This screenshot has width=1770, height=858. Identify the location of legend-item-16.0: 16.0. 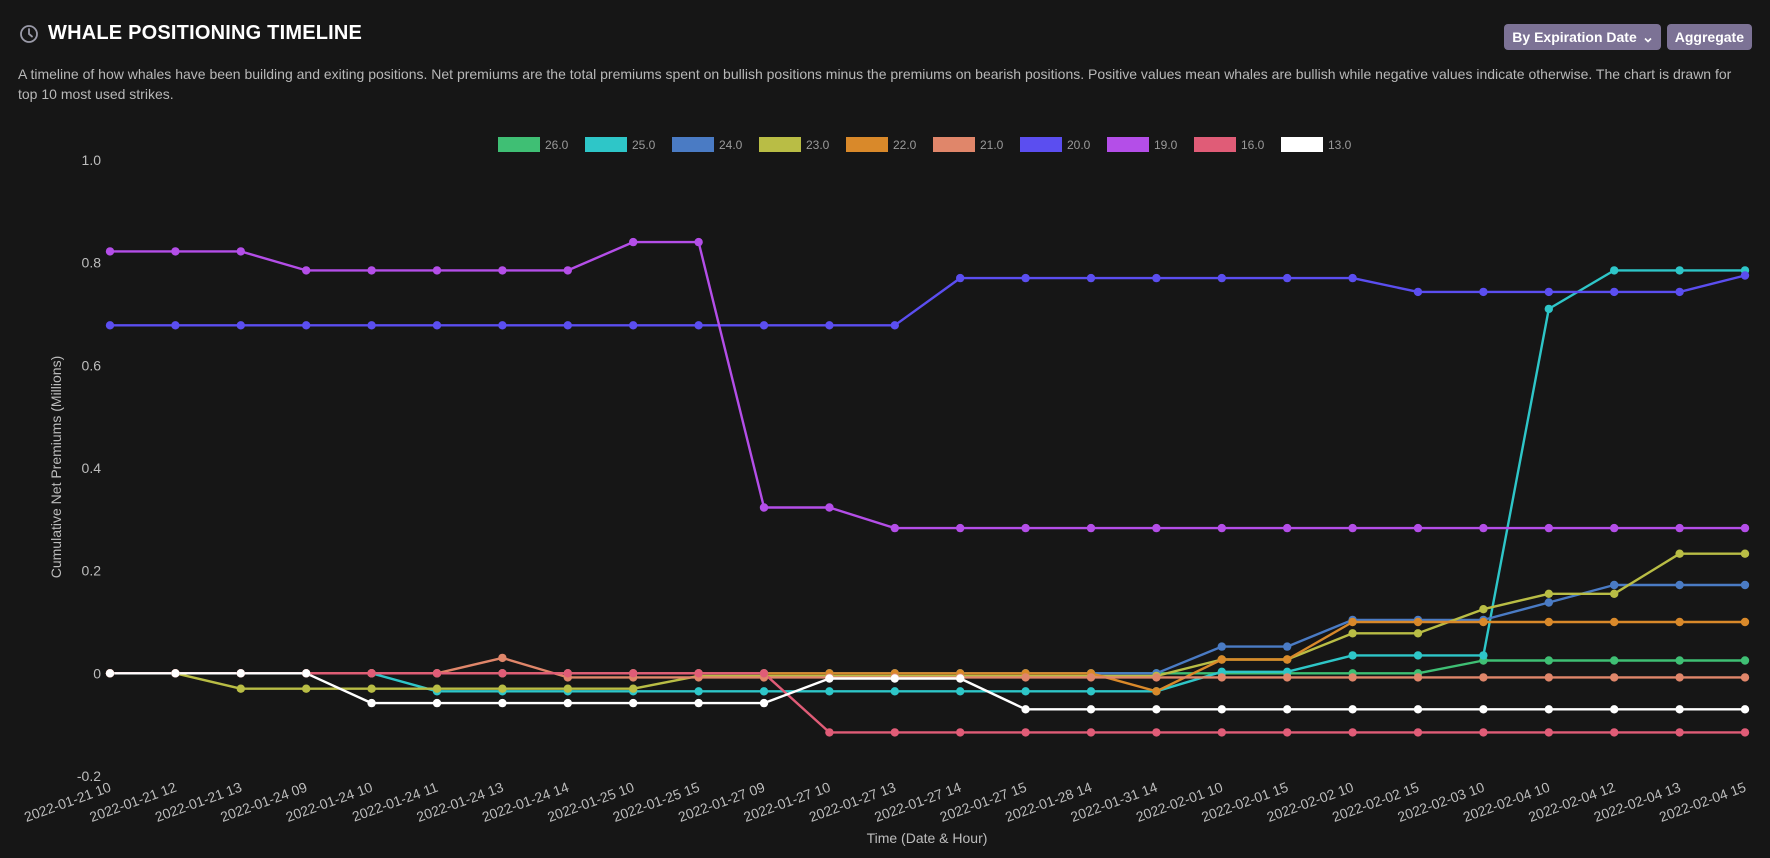
(1229, 144).